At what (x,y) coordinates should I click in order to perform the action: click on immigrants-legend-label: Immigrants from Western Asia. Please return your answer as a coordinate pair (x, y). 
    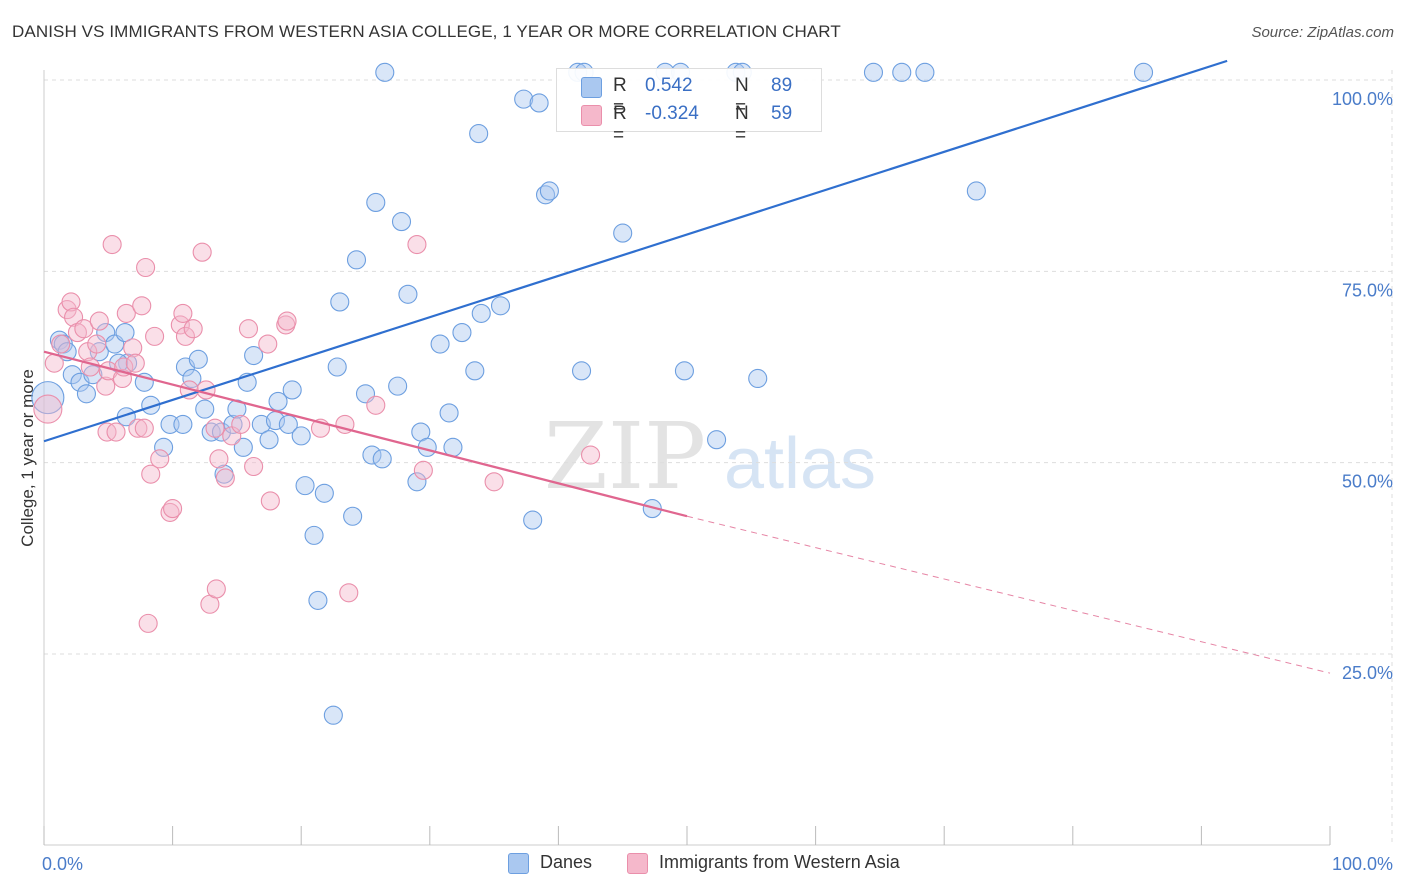
    Looking at the image, I should click on (779, 862).